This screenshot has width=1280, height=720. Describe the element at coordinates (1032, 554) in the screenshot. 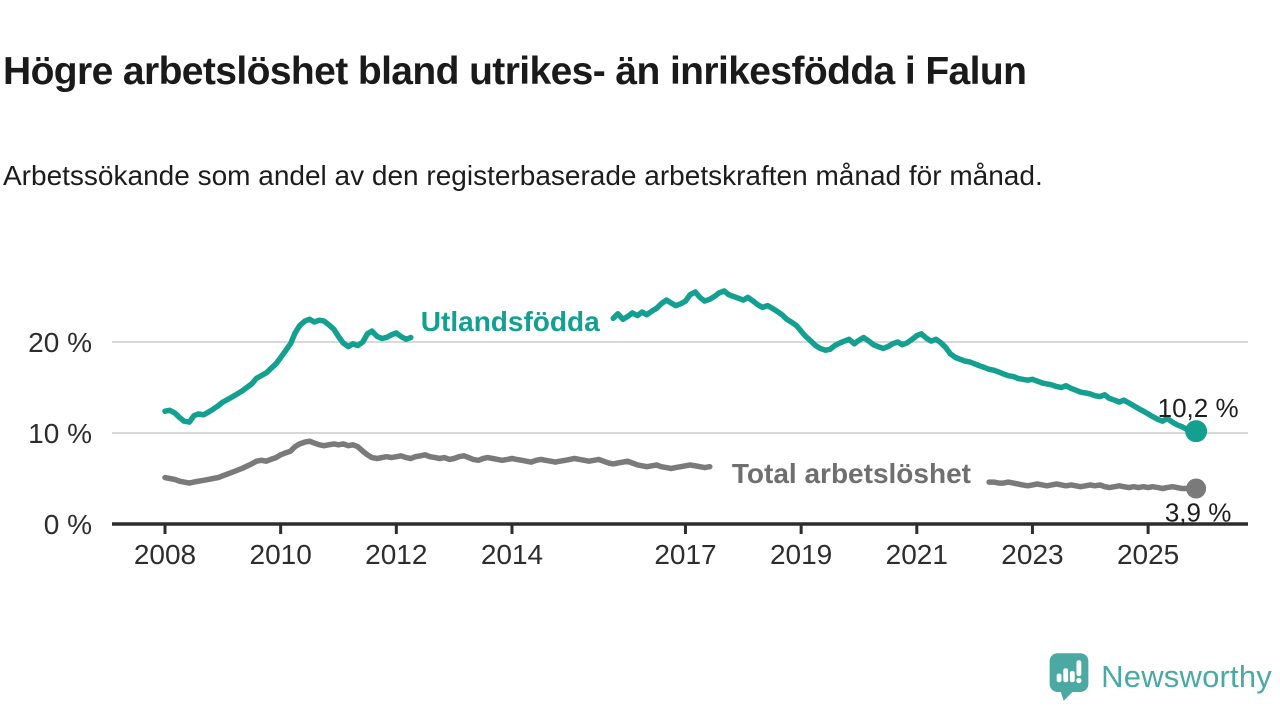

I see `x-tick-label: 2023` at that location.